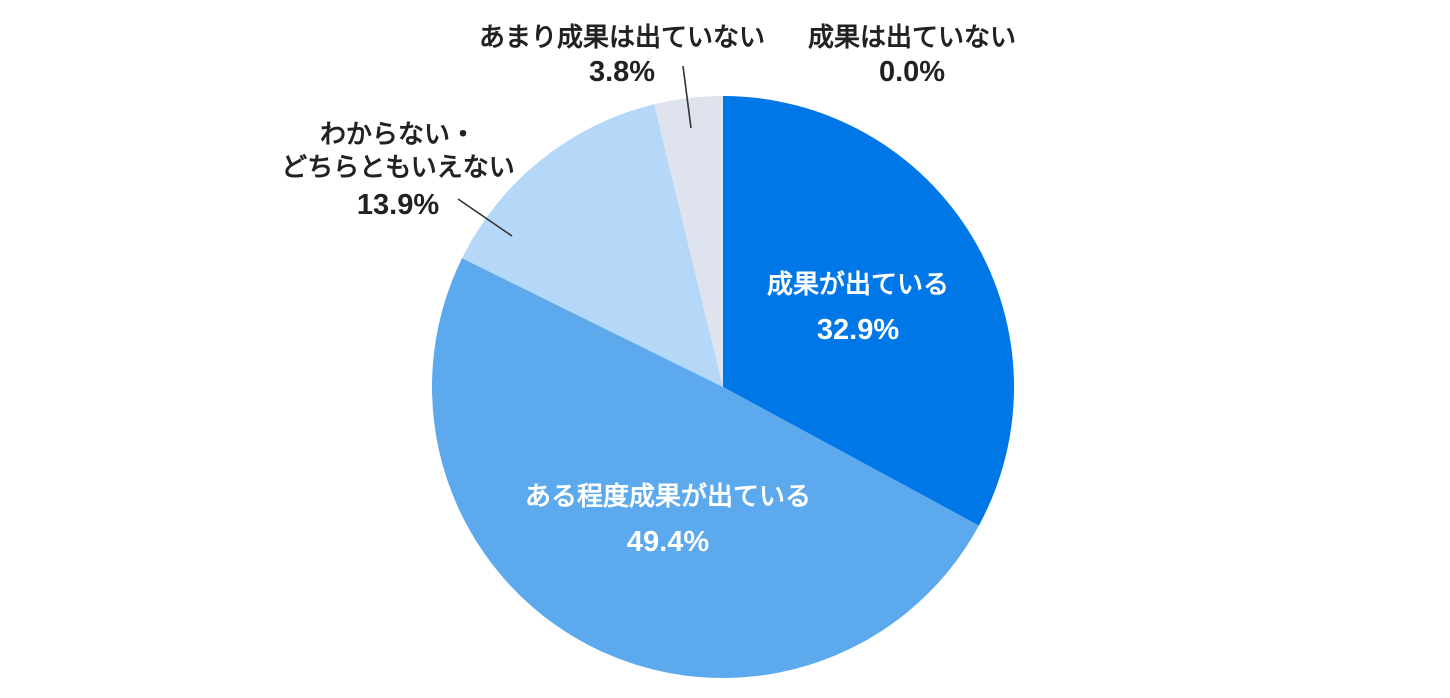  Describe the element at coordinates (912, 38) in the screenshot. I see `slice-5-name-label: 成果は出ていない` at that location.